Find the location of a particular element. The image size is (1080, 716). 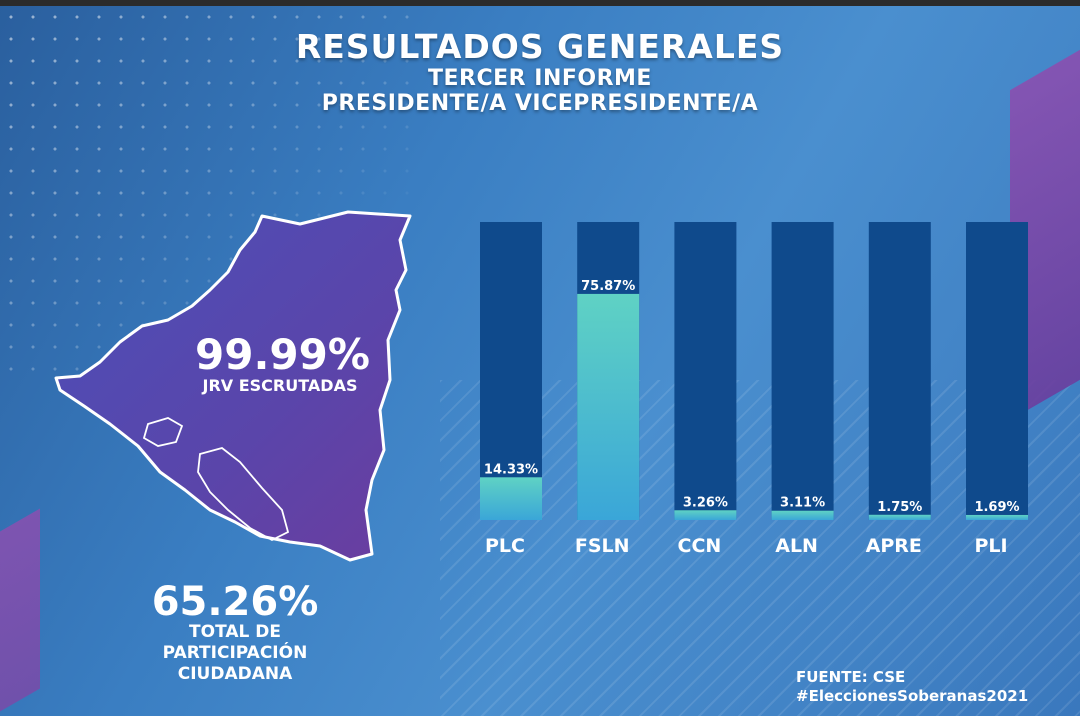

value-label-apre: 1.75% is located at coordinates (899, 507).